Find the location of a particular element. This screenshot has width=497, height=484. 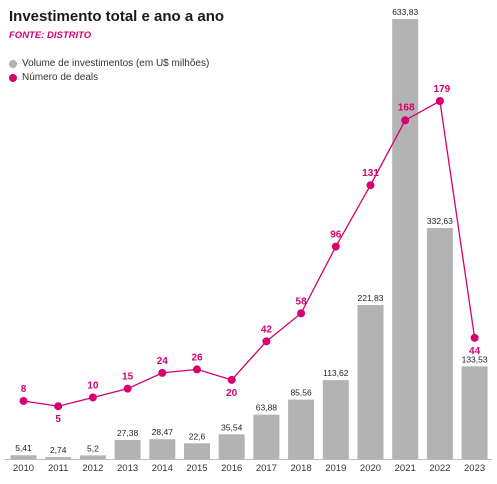

legend-item-deals: Número de deals is located at coordinates (53, 77).